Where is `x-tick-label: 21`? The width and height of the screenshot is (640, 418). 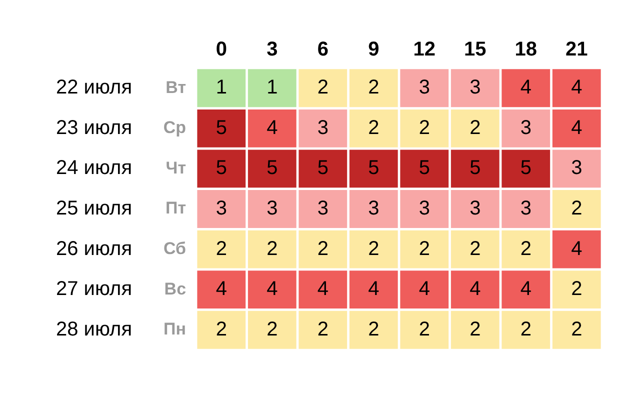 x-tick-label: 21 is located at coordinates (577, 49).